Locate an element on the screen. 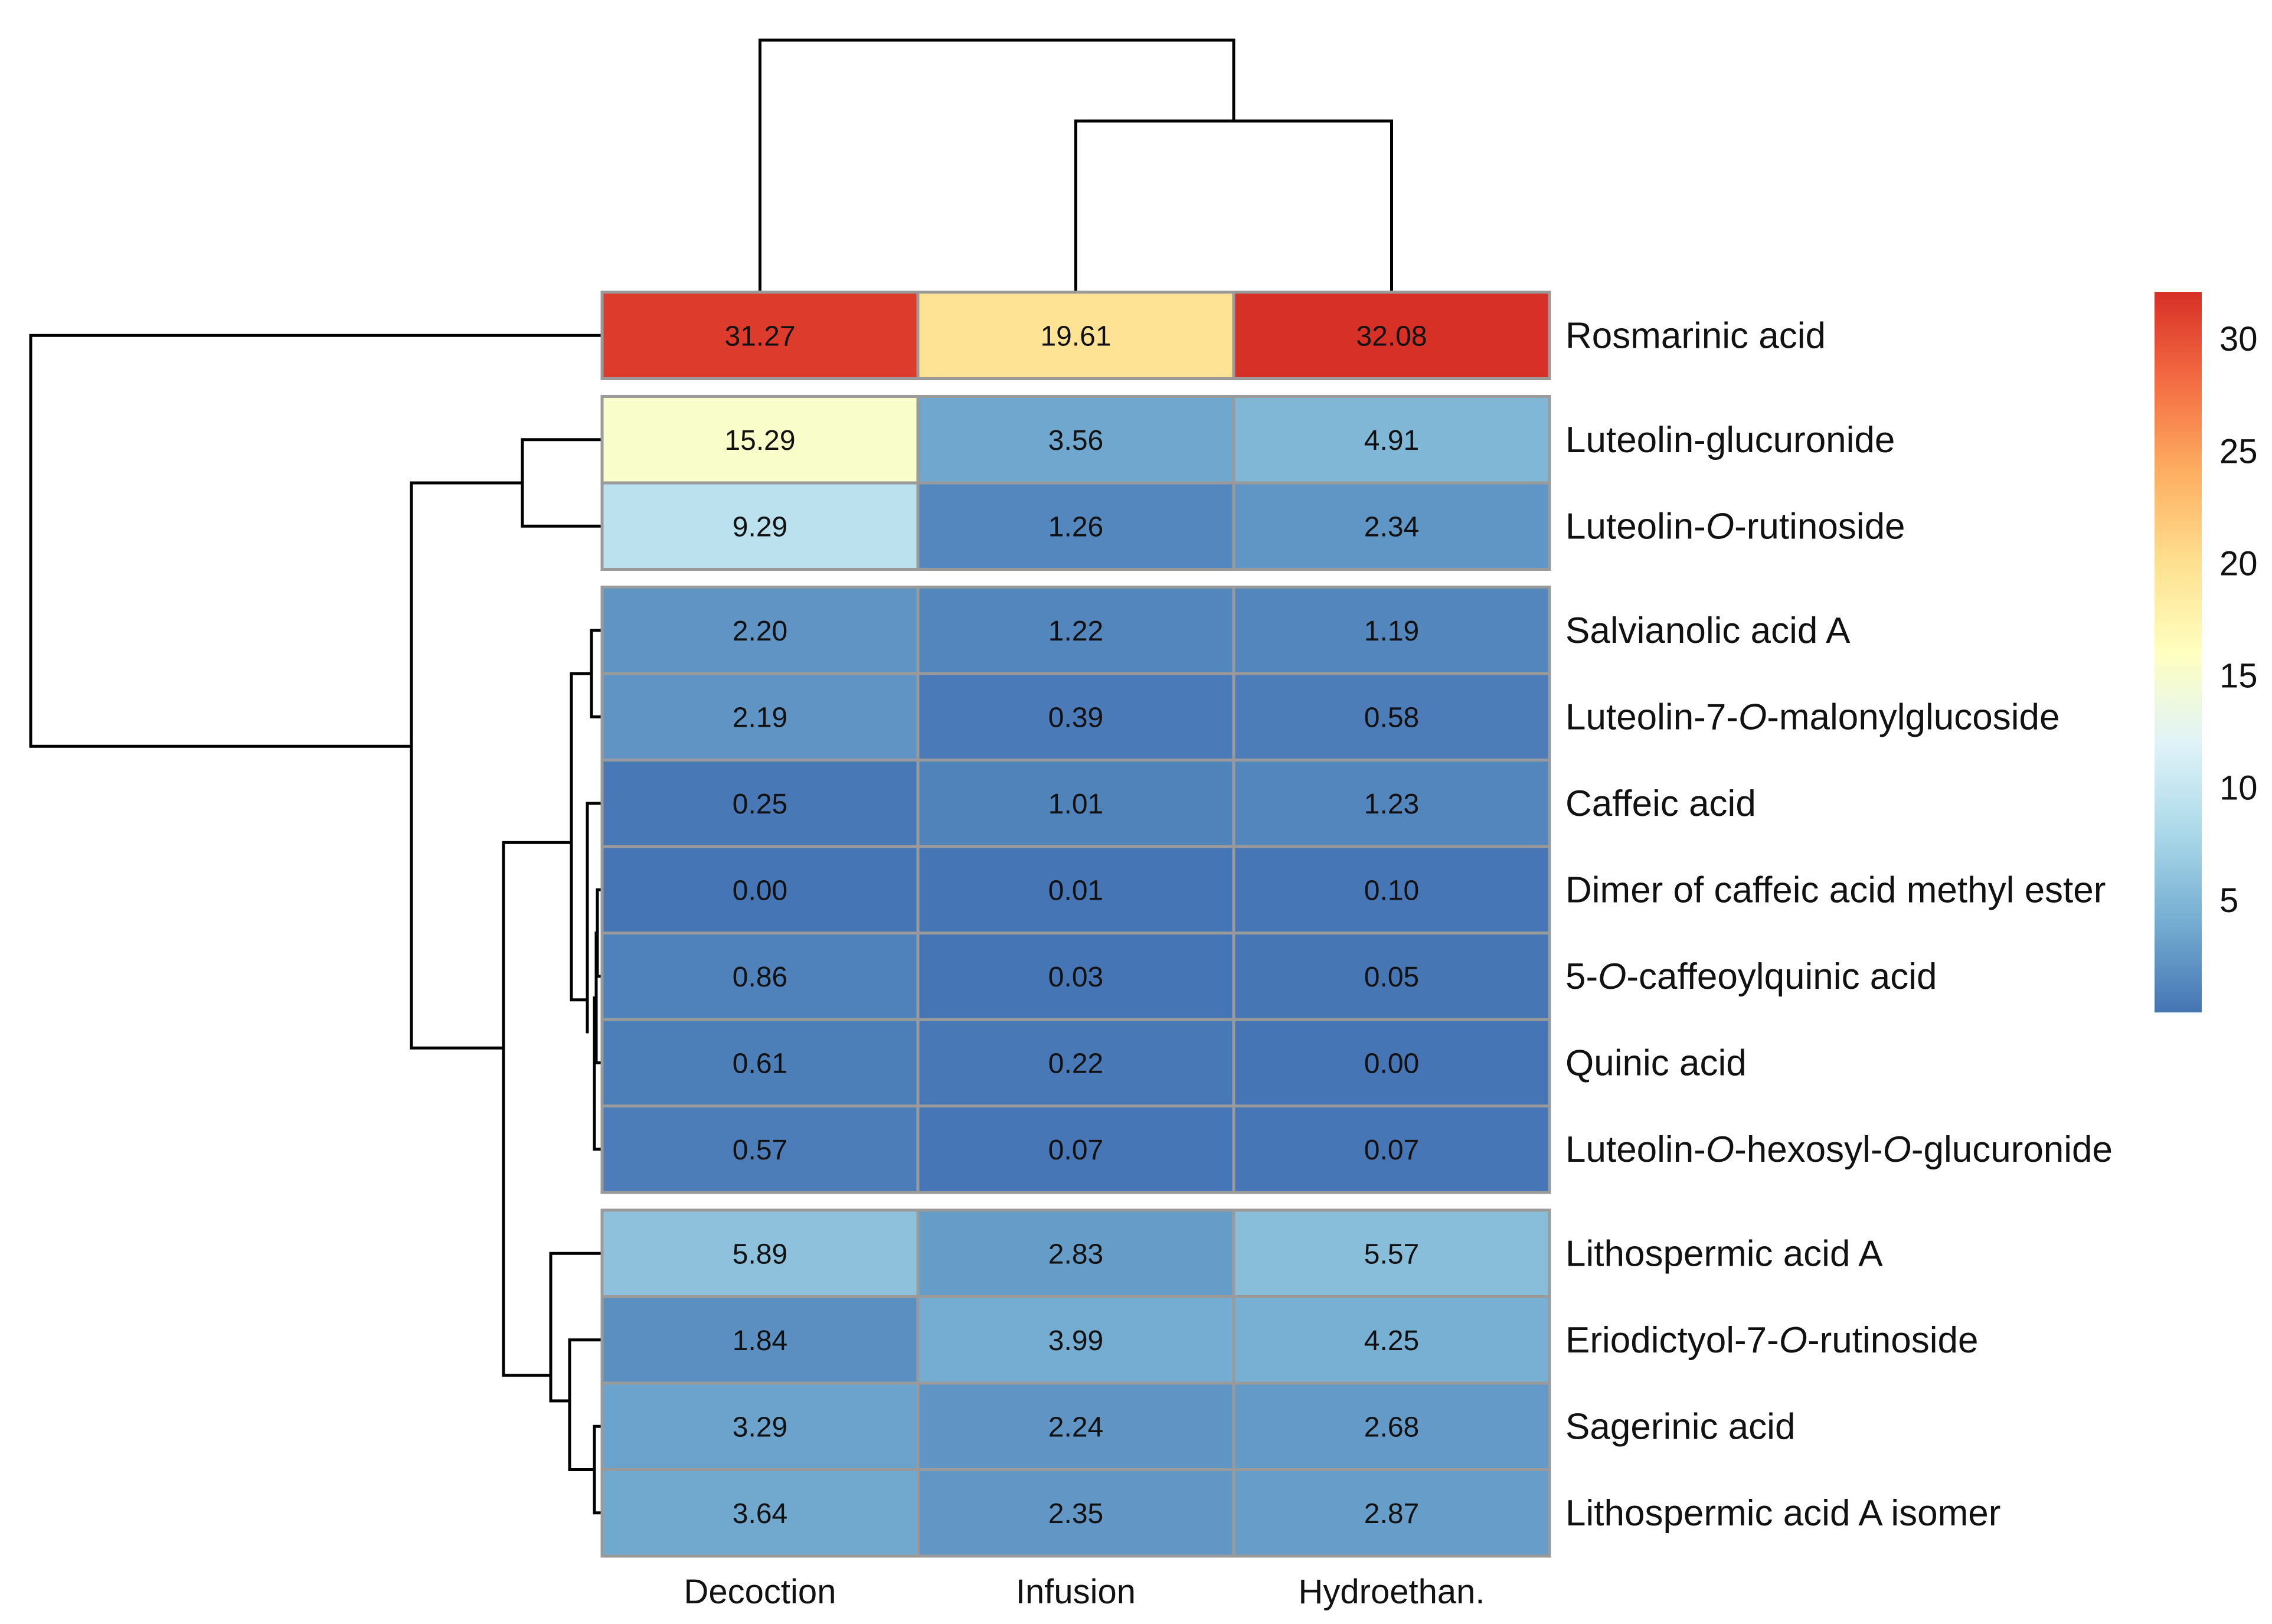  cell-value-label: 4.25 is located at coordinates (1391, 1341).